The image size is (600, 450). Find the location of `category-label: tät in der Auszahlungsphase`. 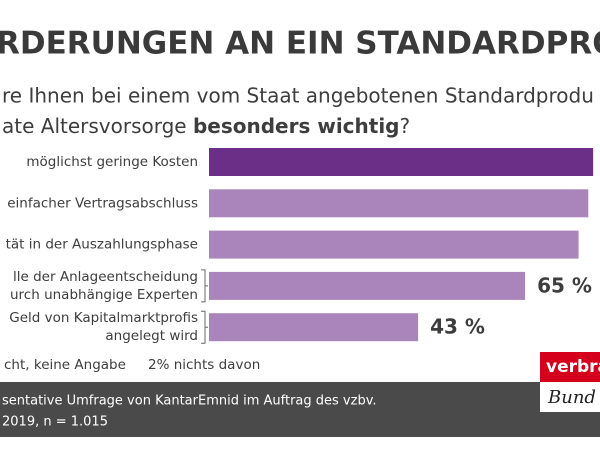

category-label: tät in der Auszahlungsphase is located at coordinates (102, 245).